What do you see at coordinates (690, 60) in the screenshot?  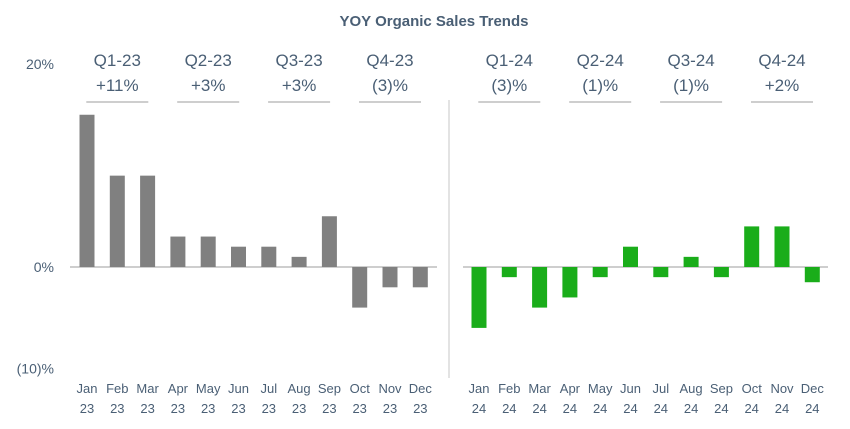 I see `quarter-name: Q3-24` at bounding box center [690, 60].